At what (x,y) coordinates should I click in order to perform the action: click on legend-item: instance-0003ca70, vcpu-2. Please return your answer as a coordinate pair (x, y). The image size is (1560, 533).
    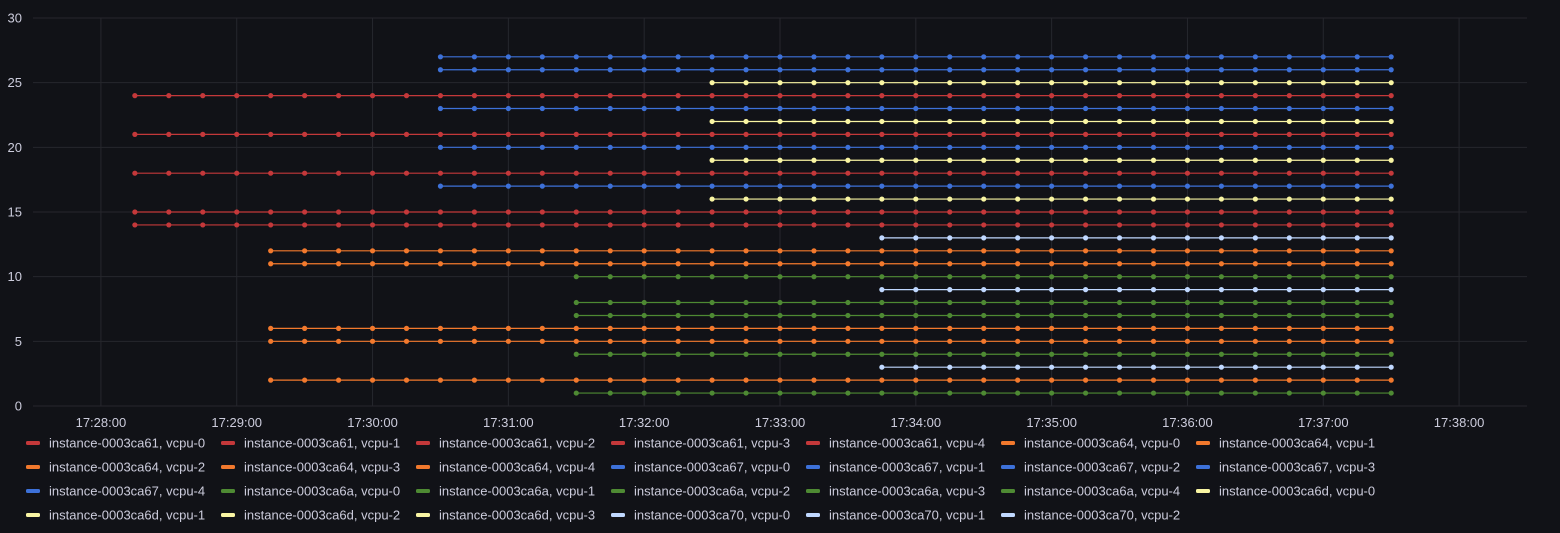
    Looking at the image, I should click on (1090, 515).